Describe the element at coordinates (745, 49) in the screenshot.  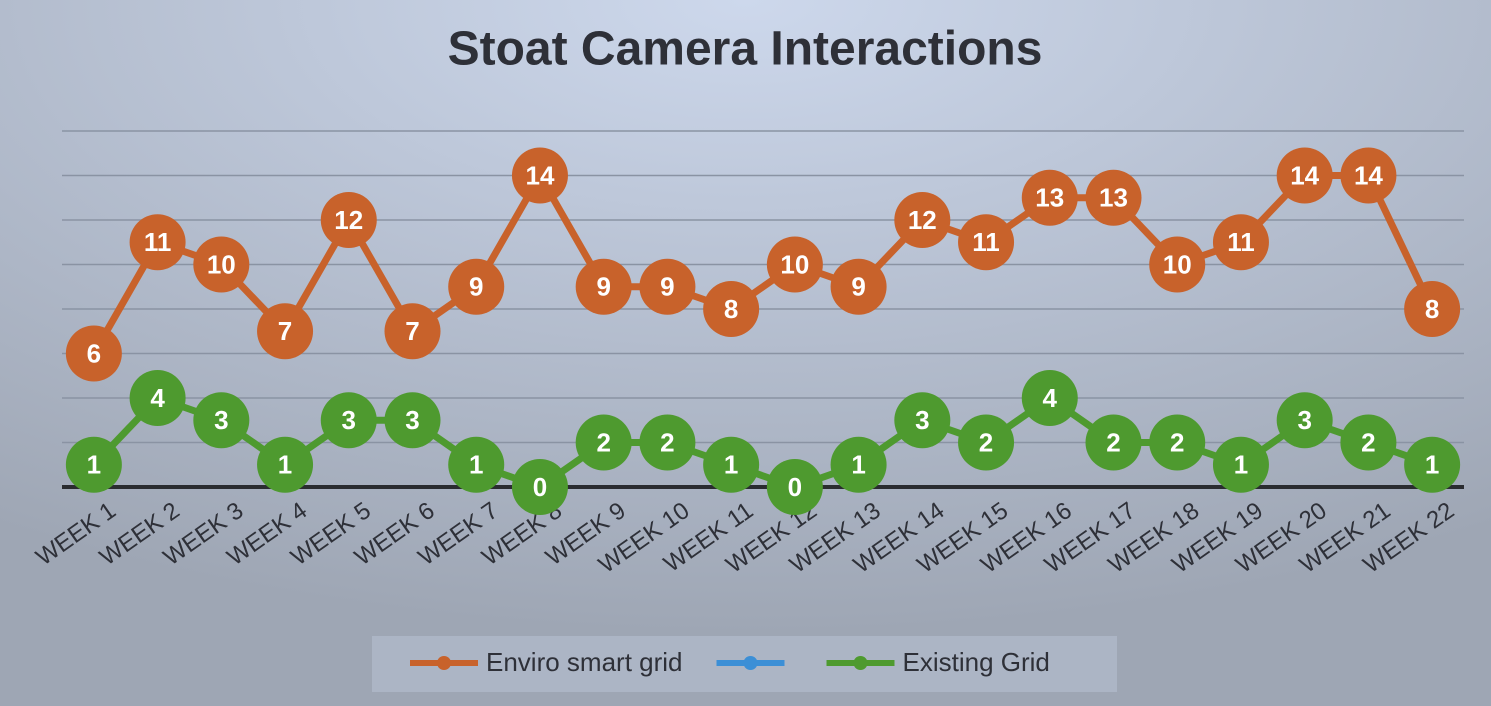
I see `chart-title: Stoat Camera Interactions` at that location.